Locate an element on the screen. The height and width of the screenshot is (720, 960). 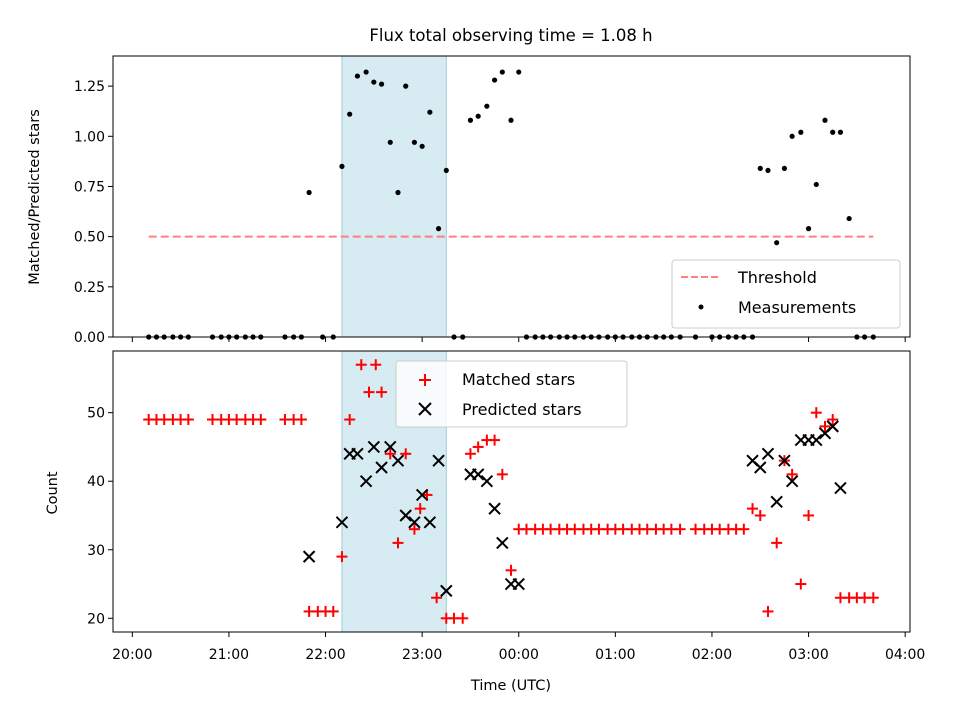
legend-predicted-swatch is located at coordinates (425, 409).